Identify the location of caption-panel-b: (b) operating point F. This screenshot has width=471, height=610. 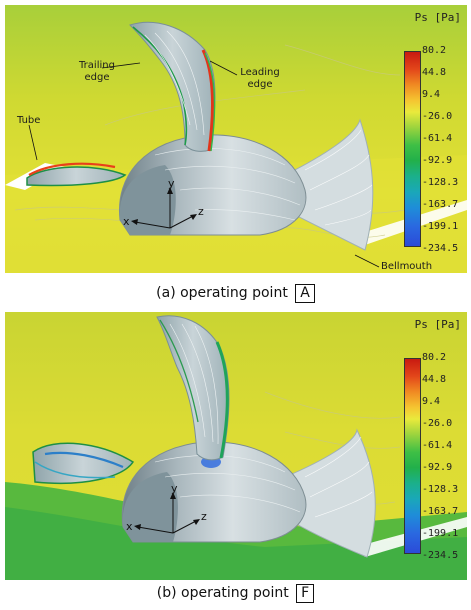
(235, 593).